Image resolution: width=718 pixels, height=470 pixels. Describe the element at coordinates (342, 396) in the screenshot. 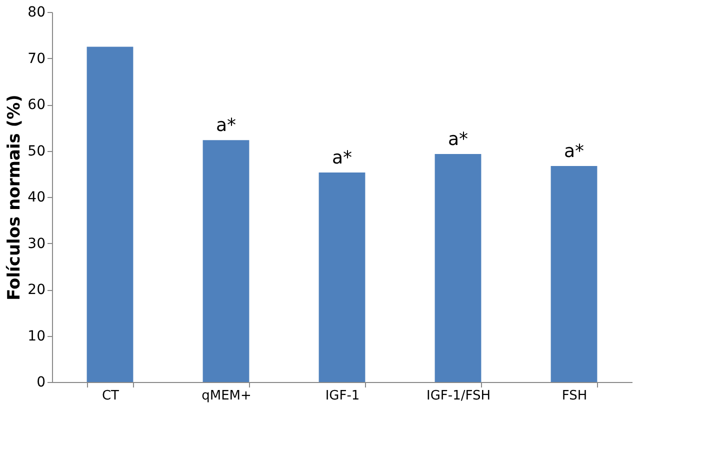

I see `x-tick-label: IGF-1` at that location.